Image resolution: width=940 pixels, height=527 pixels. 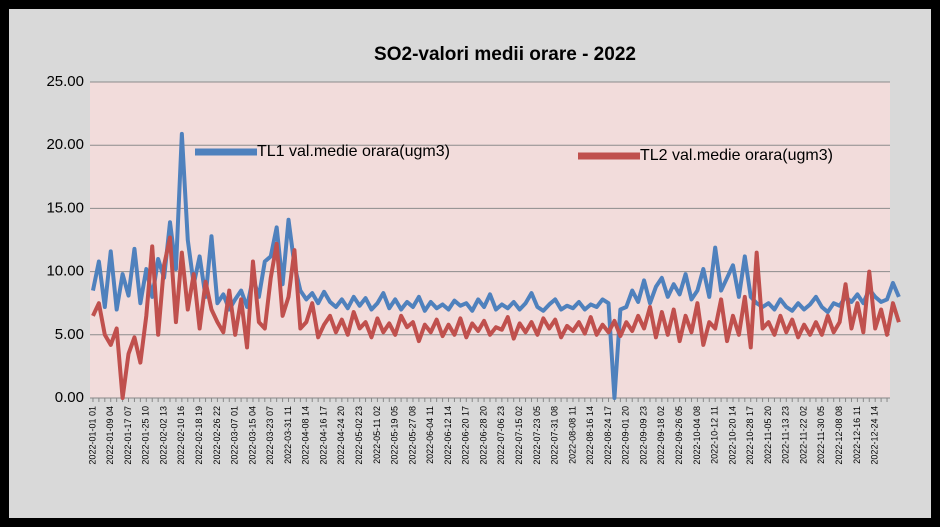 What do you see at coordinates (466, 435) in the screenshot?
I see `x-tick-label: 2022-06-20 17` at bounding box center [466, 435].